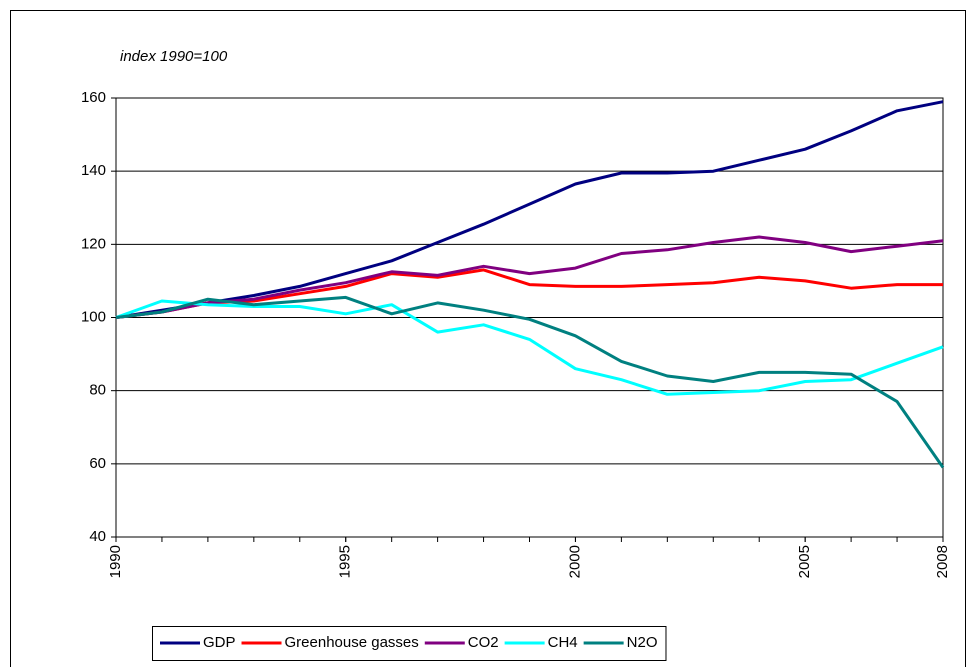  Describe the element at coordinates (563, 642) in the screenshot. I see `legend-label: CH4` at that location.